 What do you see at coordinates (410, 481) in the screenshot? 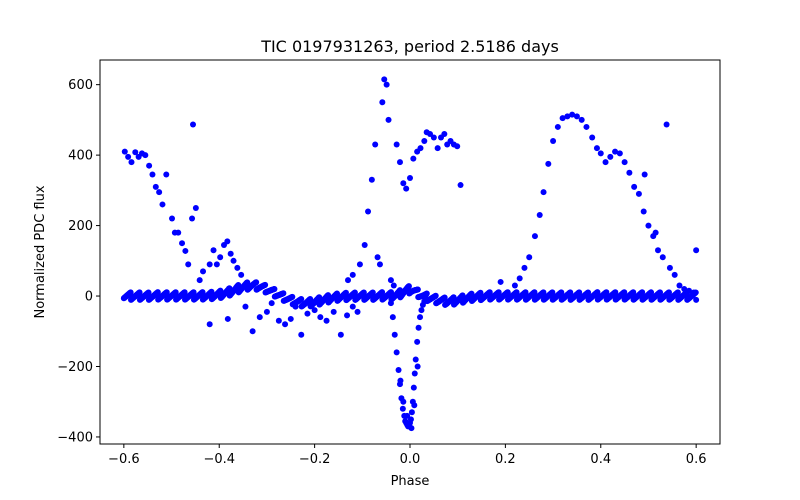
I see `x-axis-label: Phase` at bounding box center [410, 481].